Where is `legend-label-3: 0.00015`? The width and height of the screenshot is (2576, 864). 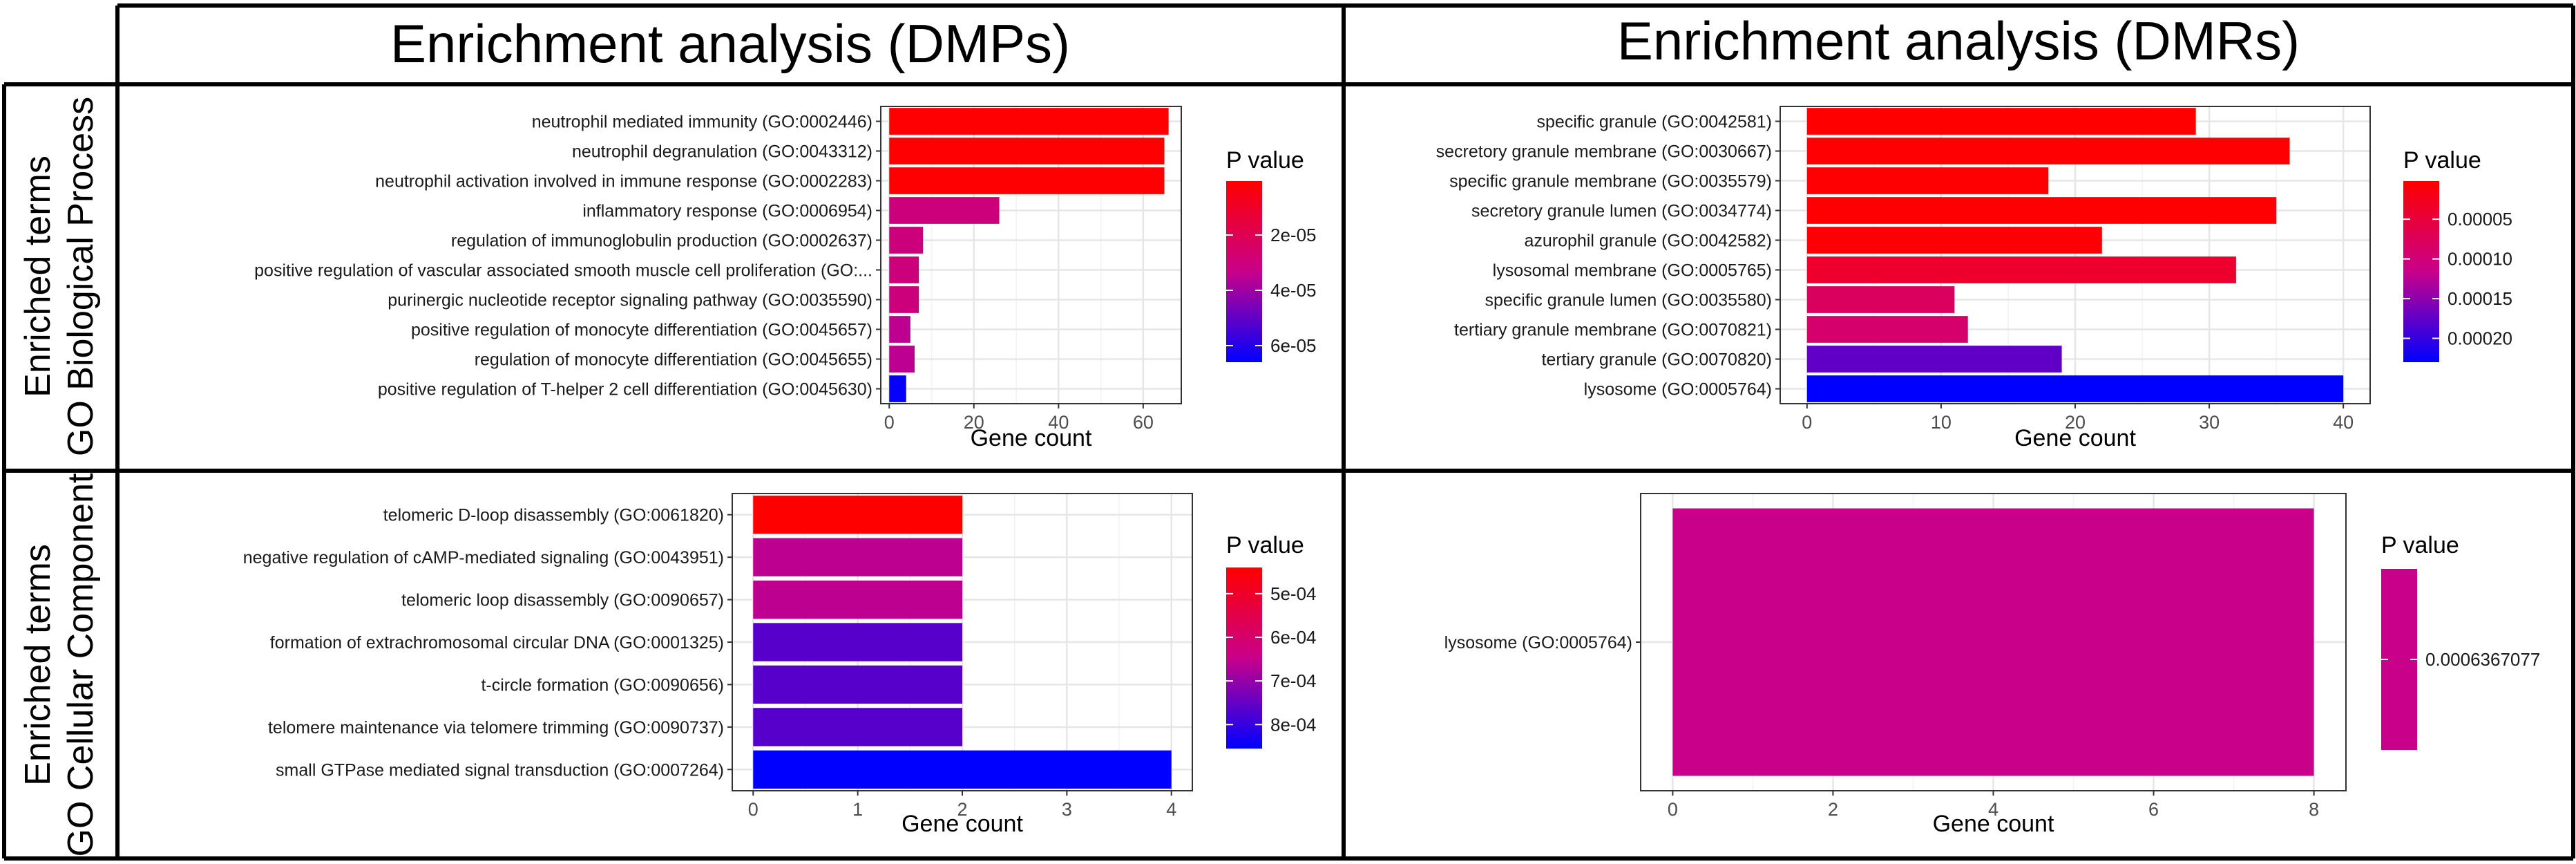 legend-label-3: 0.00015 is located at coordinates (2480, 299).